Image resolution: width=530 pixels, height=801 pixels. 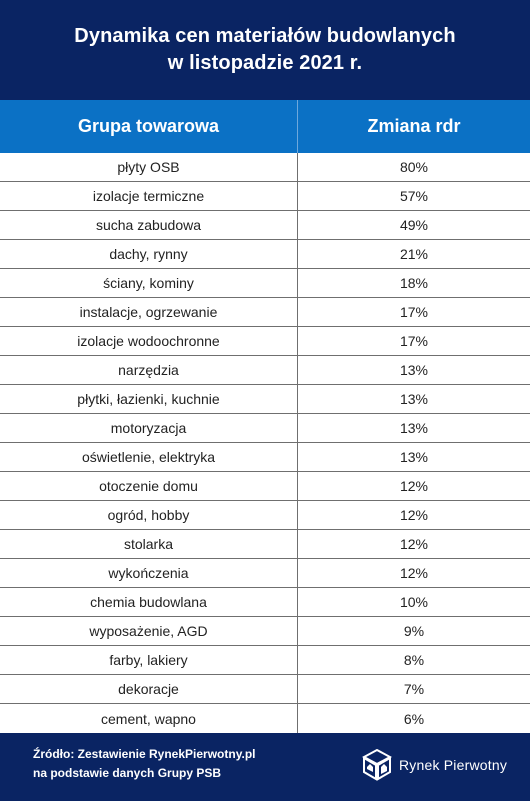 I want to click on table-row: wykończenia 12%, so click(x=265, y=573).